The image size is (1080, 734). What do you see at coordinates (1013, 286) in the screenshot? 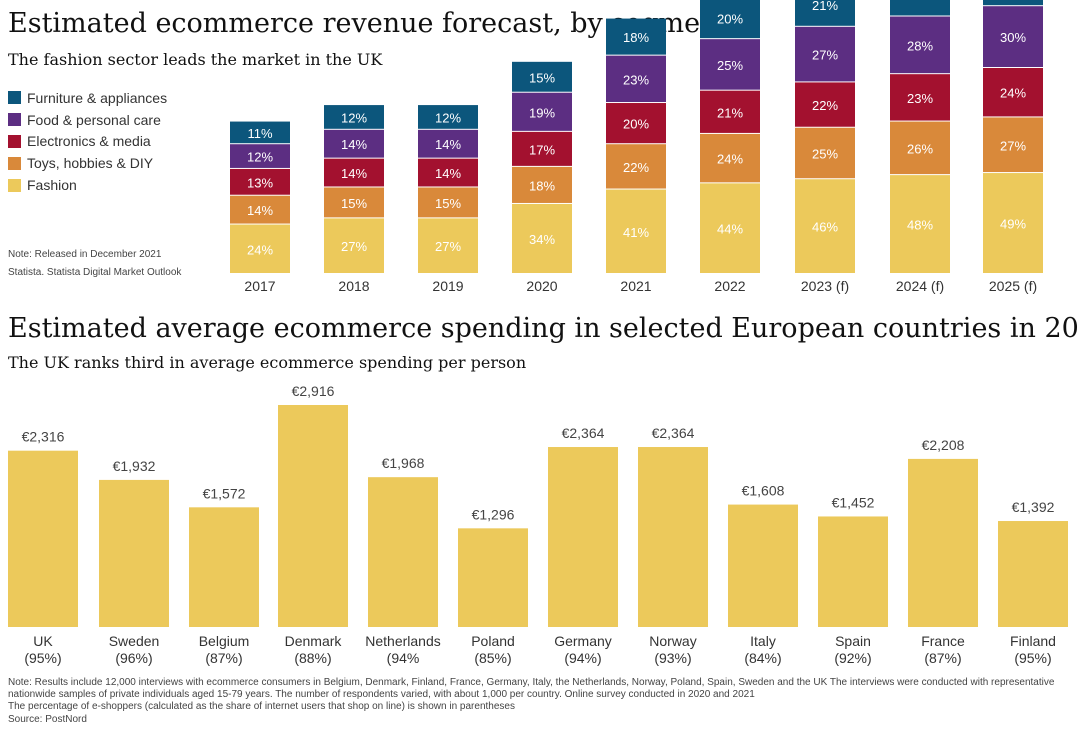
I see `x-tick-label: 2025 (f)` at bounding box center [1013, 286].